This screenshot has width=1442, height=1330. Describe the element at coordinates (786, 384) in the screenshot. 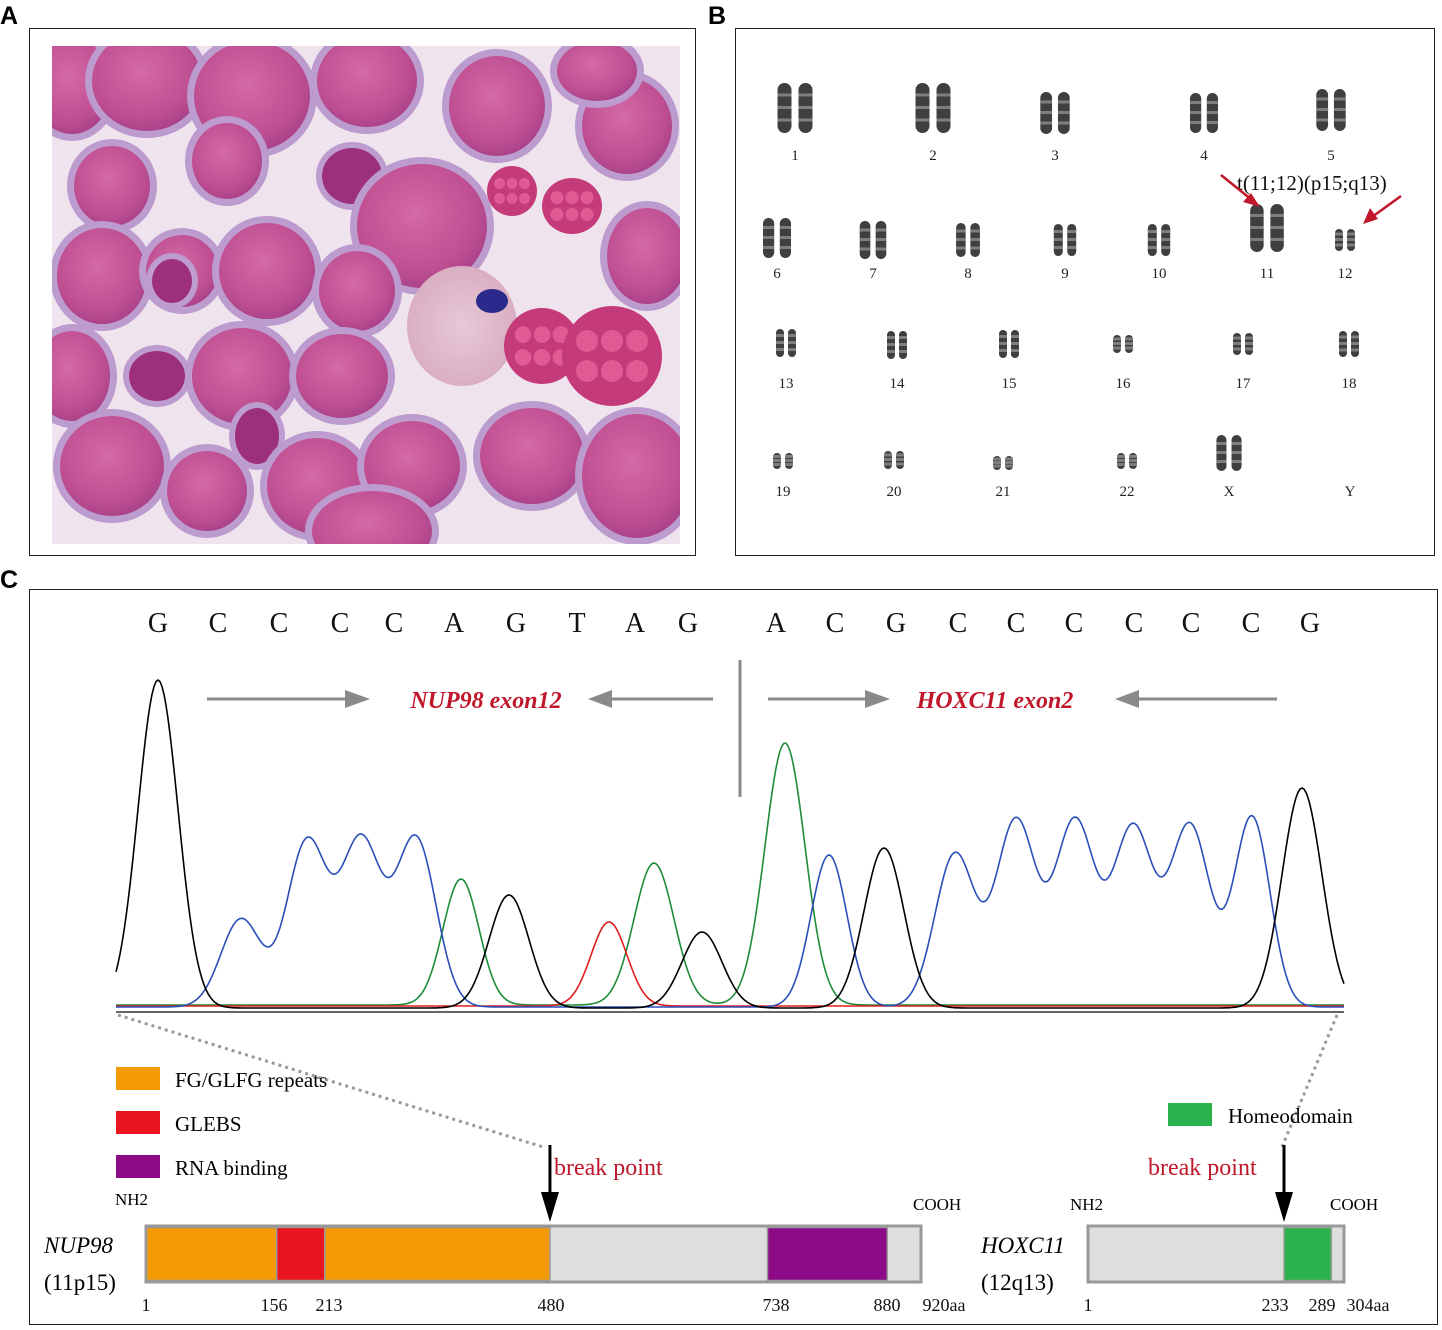

I see `chromosome-label-13: 13` at that location.